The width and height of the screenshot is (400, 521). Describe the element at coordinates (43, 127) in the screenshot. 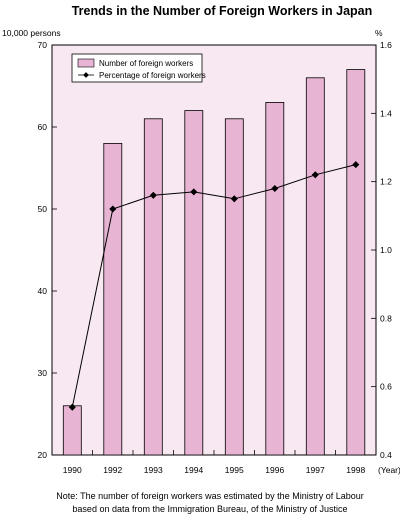

I see `left-tick-label: 60` at that location.